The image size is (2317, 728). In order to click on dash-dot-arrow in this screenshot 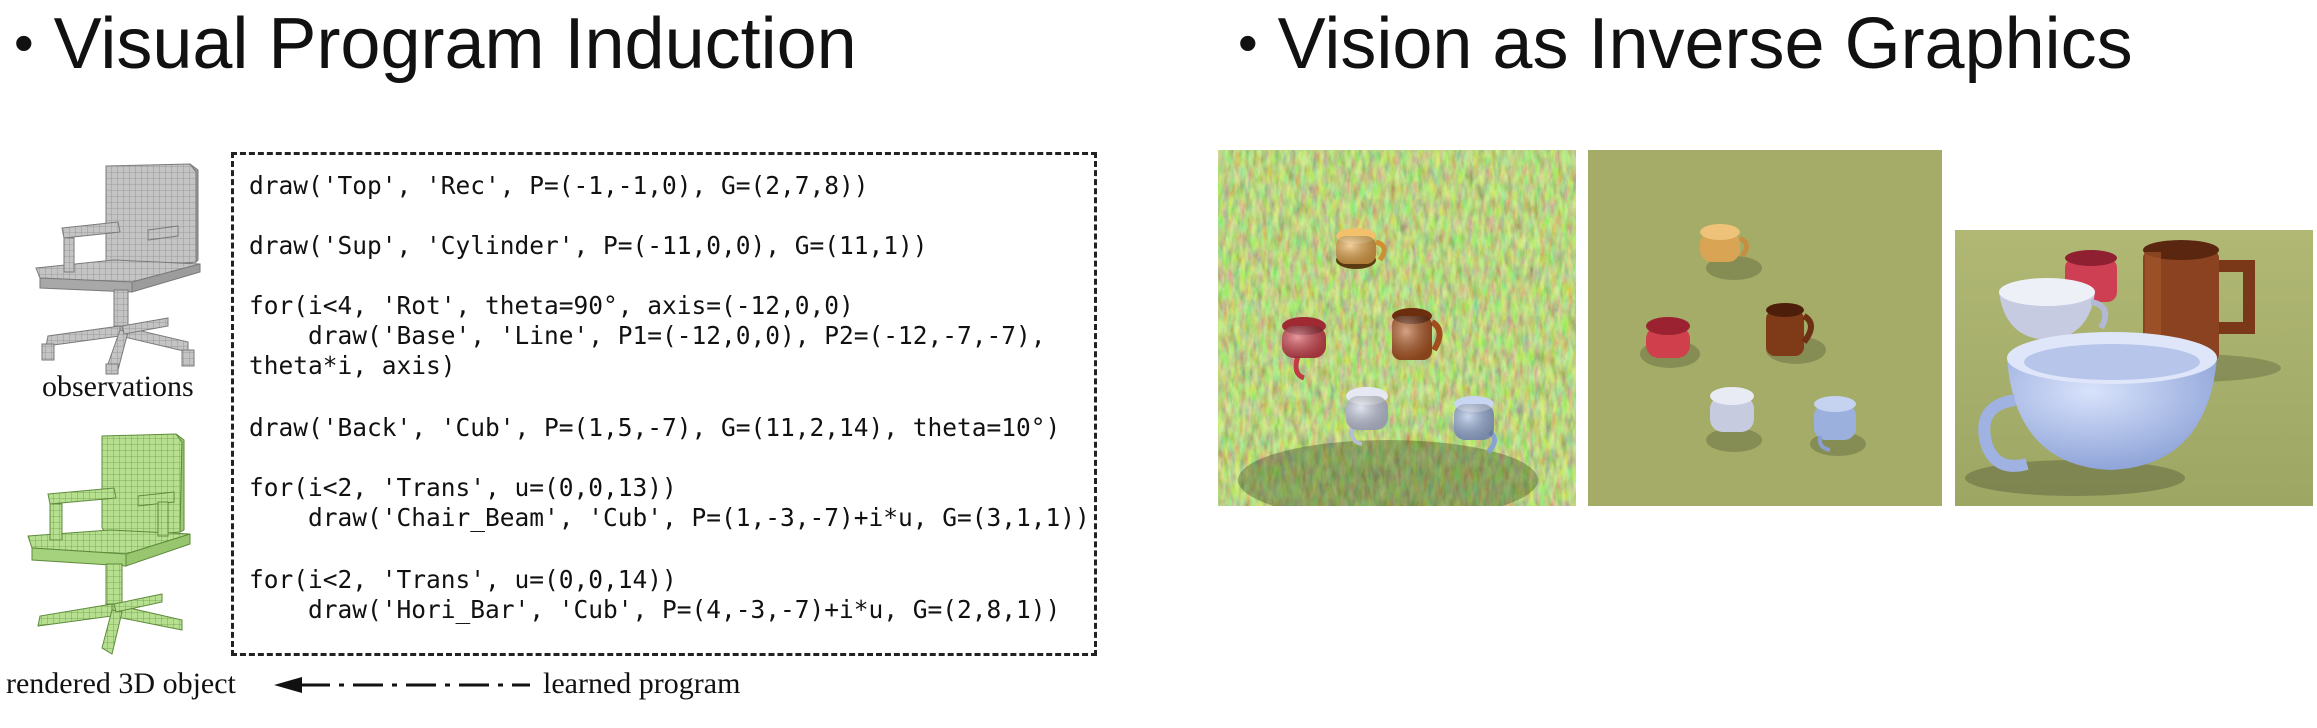, I will do `click(402, 685)`.